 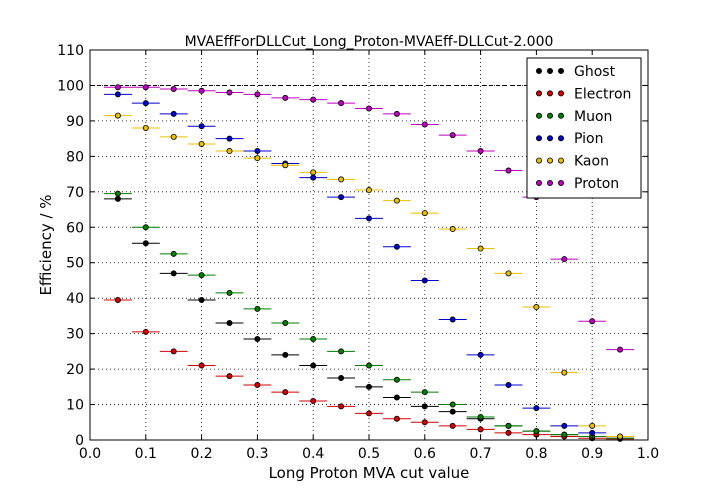 What do you see at coordinates (593, 117) in the screenshot?
I see `legend-label: Muon` at bounding box center [593, 117].